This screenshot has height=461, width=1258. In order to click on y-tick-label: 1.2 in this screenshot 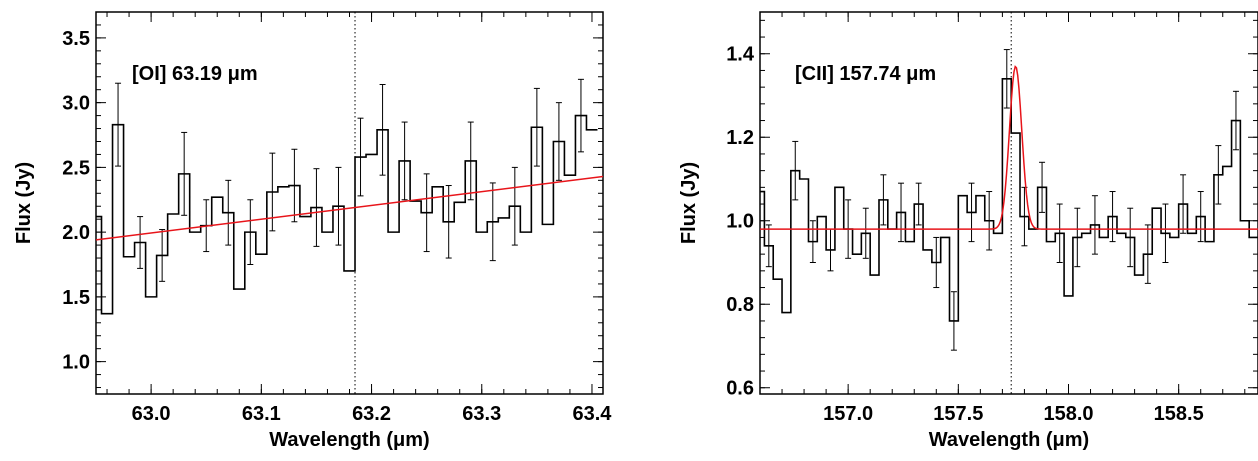, I will do `click(740, 138)`.